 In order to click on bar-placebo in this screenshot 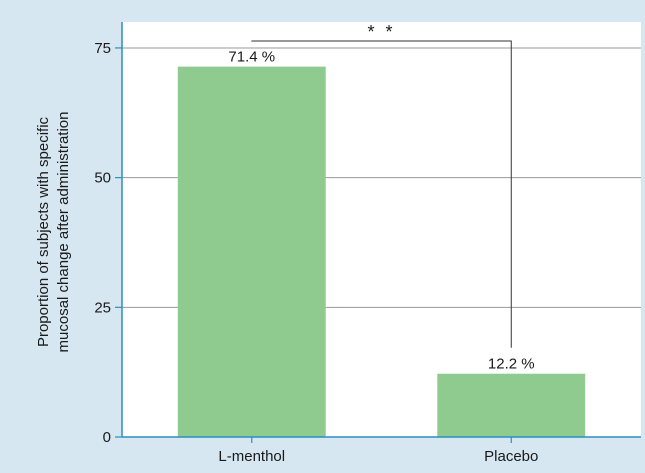, I will do `click(511, 405)`.